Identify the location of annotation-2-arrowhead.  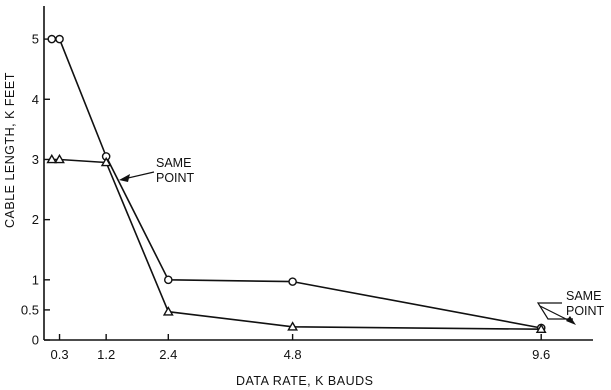
(571, 320).